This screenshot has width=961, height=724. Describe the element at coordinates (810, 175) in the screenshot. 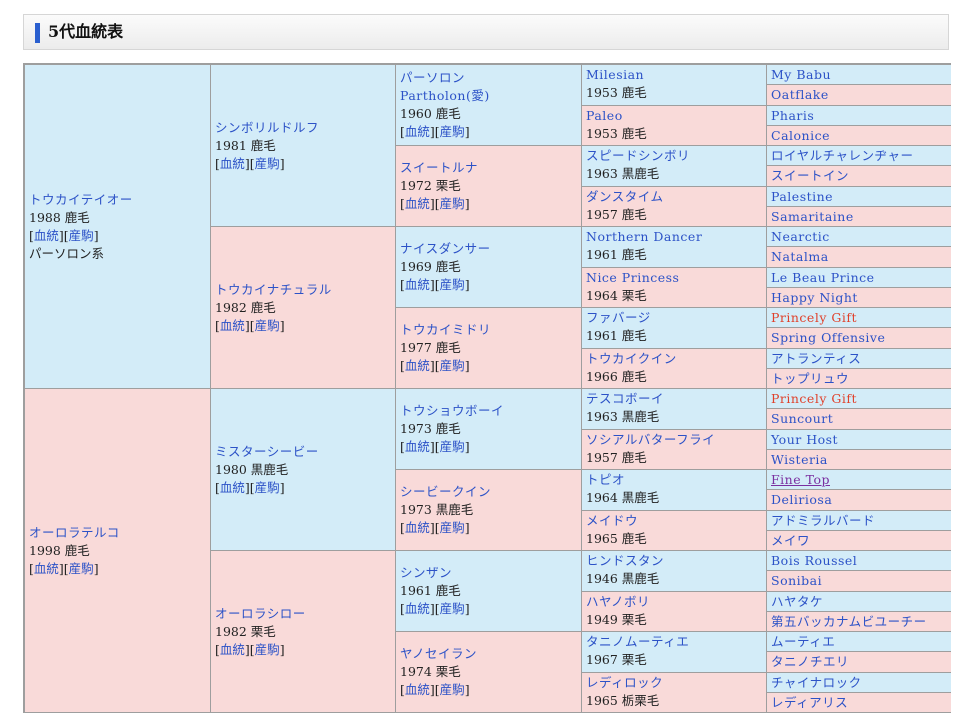

I see `horse-name-link: スイートイン` at that location.